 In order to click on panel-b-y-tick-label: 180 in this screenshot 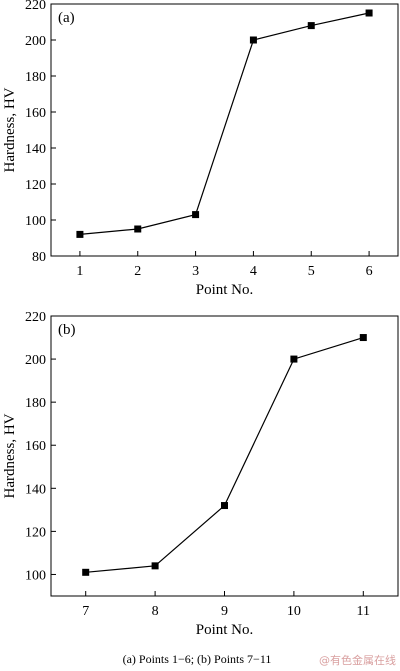, I will do `click(35, 403)`.